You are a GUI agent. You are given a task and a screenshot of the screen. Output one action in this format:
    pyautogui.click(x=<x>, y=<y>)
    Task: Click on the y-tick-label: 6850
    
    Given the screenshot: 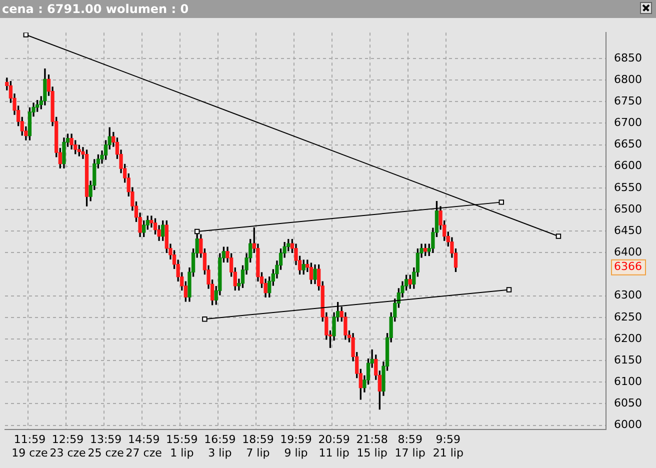 What is the action you would take?
    pyautogui.click(x=628, y=57)
    